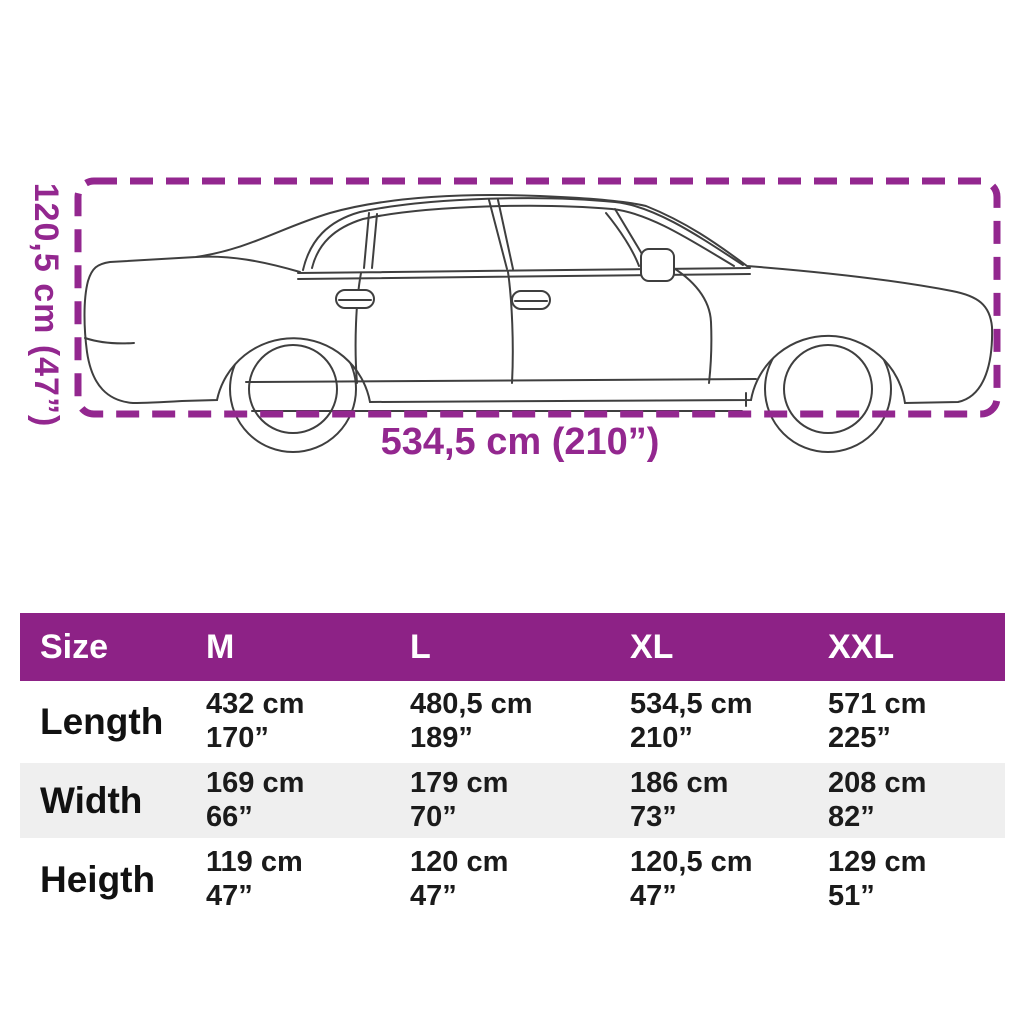  I want to click on row-label-heigth: Heigth, so click(98, 879).